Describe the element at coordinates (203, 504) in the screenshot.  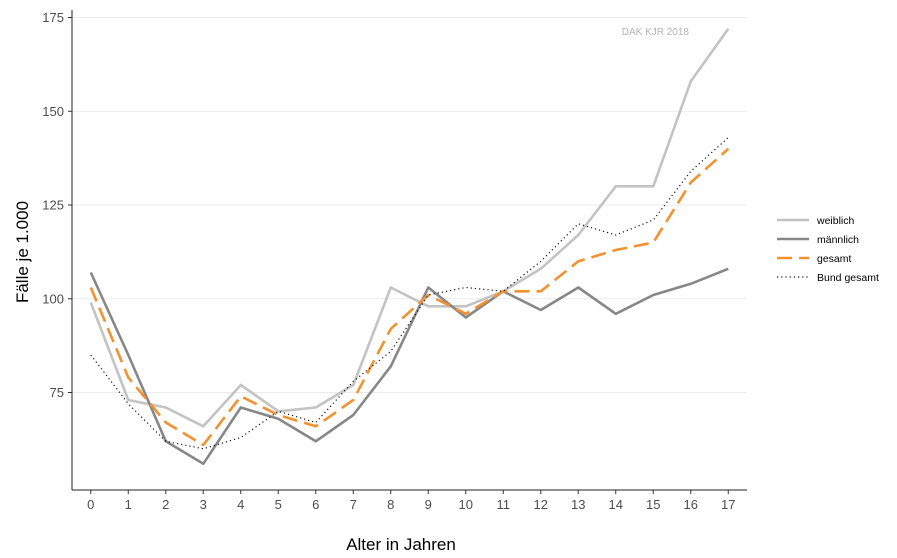
I see `x-tick-label: 3` at that location.